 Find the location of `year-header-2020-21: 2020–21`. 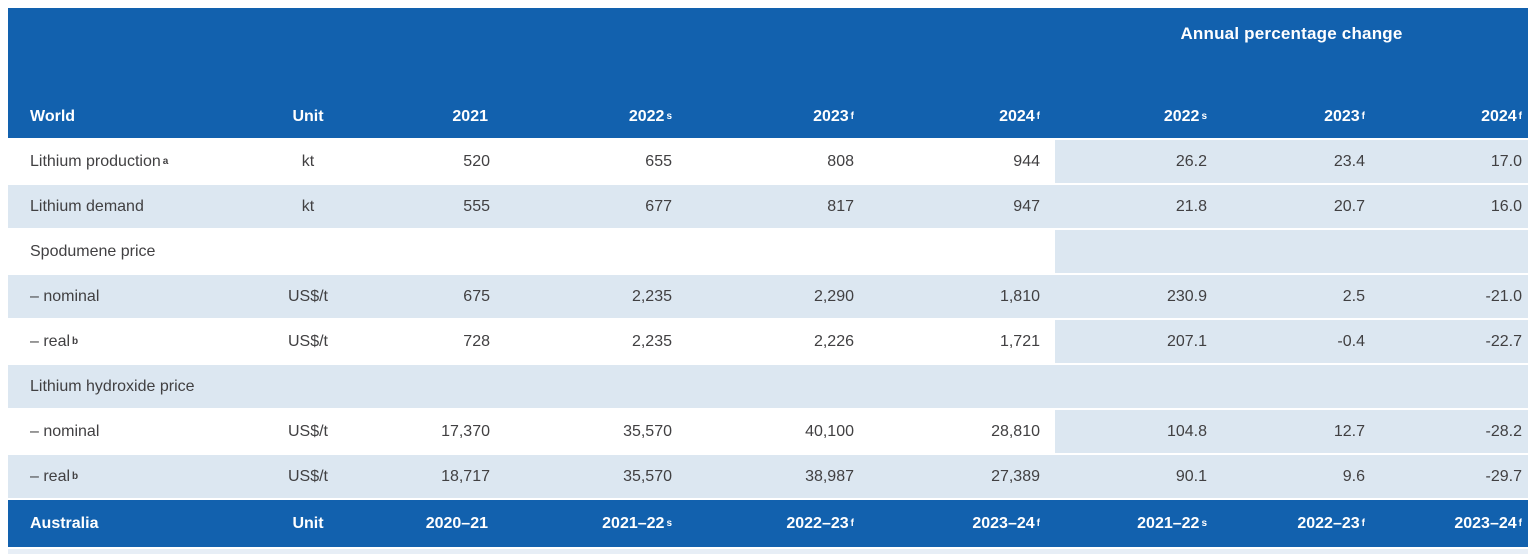

year-header-2020-21: 2020–21 is located at coordinates (456, 523).